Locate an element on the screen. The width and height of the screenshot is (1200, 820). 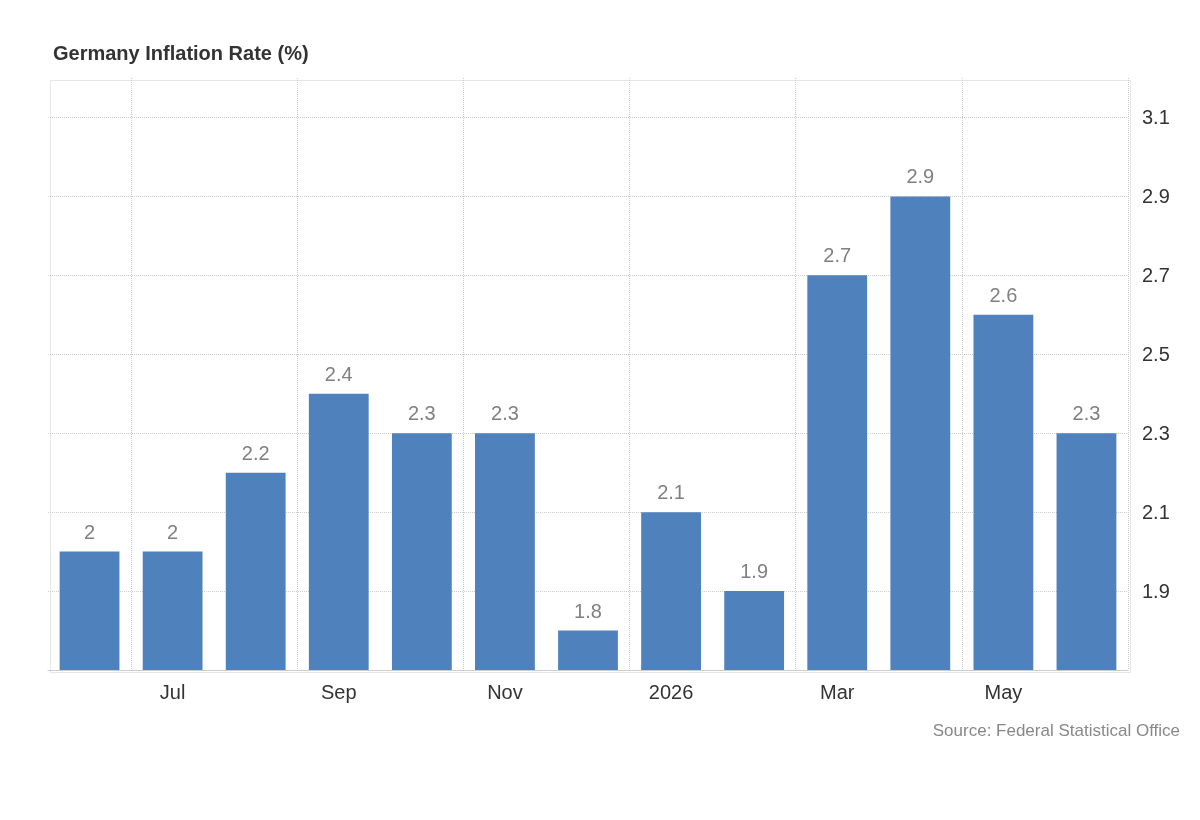
data-label: 1.9 is located at coordinates (754, 571).